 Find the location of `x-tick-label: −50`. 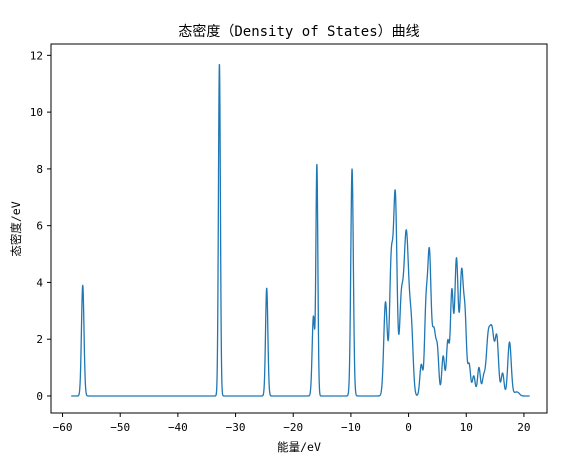

x-tick-label: −50 is located at coordinates (120, 427).